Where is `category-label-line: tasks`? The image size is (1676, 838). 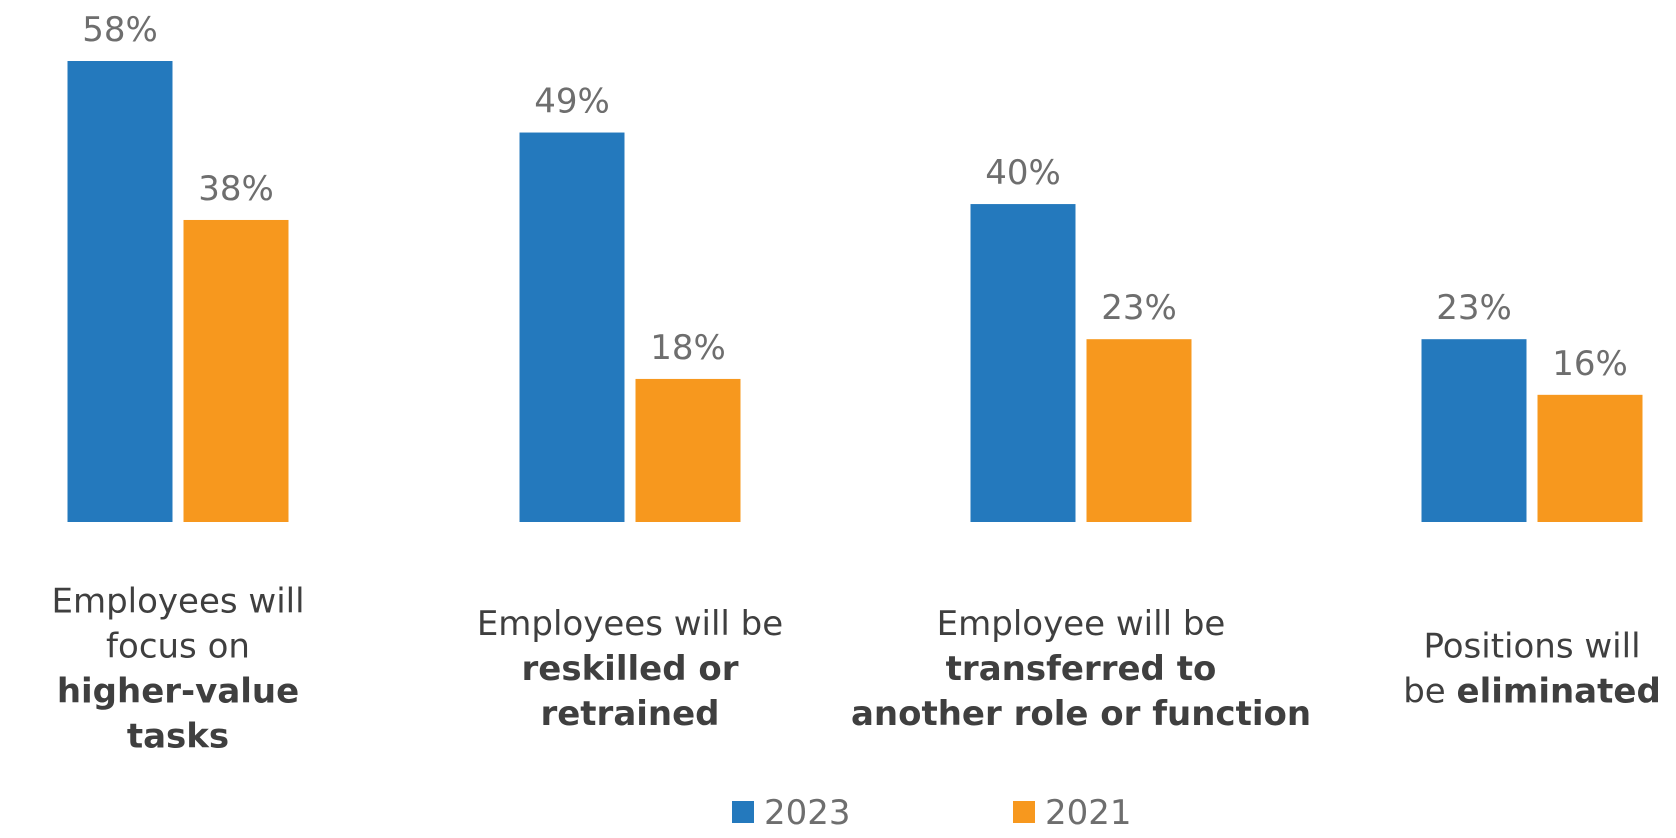 category-label-line: tasks is located at coordinates (178, 737).